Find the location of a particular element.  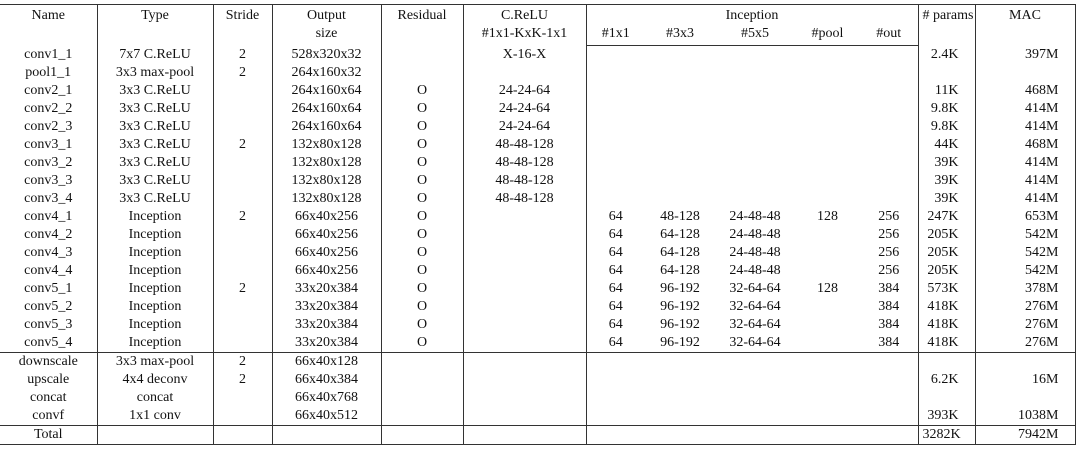

sub-header: #1x1 is located at coordinates (615, 35).